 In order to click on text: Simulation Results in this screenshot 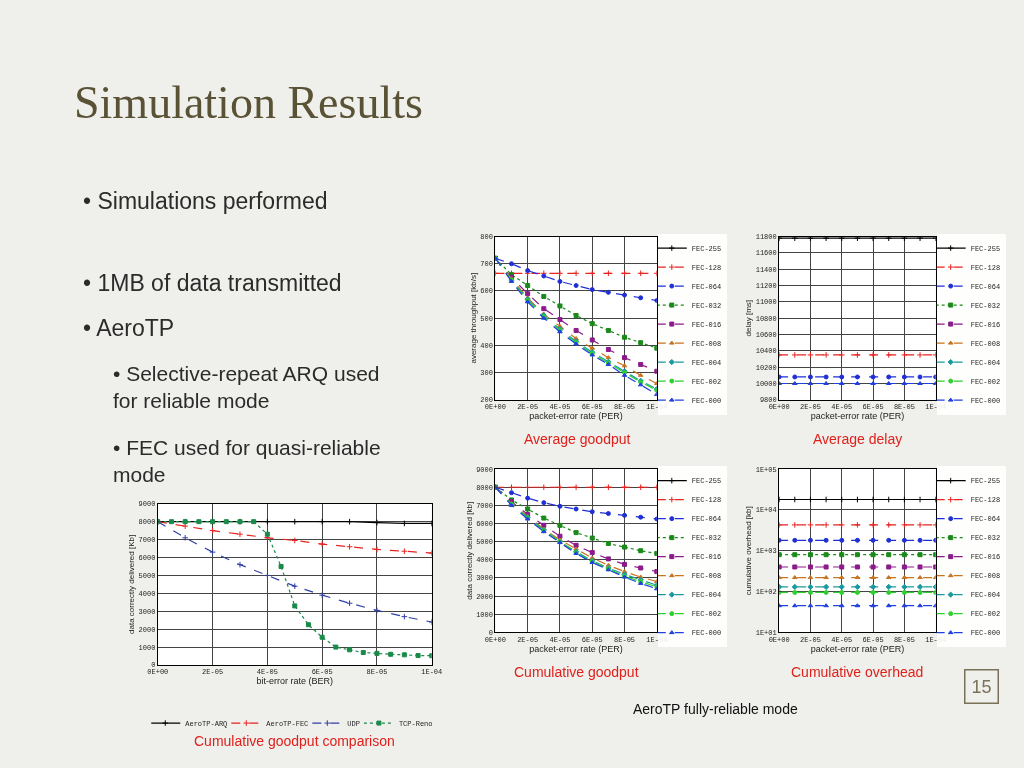, I will do `click(248, 102)`.